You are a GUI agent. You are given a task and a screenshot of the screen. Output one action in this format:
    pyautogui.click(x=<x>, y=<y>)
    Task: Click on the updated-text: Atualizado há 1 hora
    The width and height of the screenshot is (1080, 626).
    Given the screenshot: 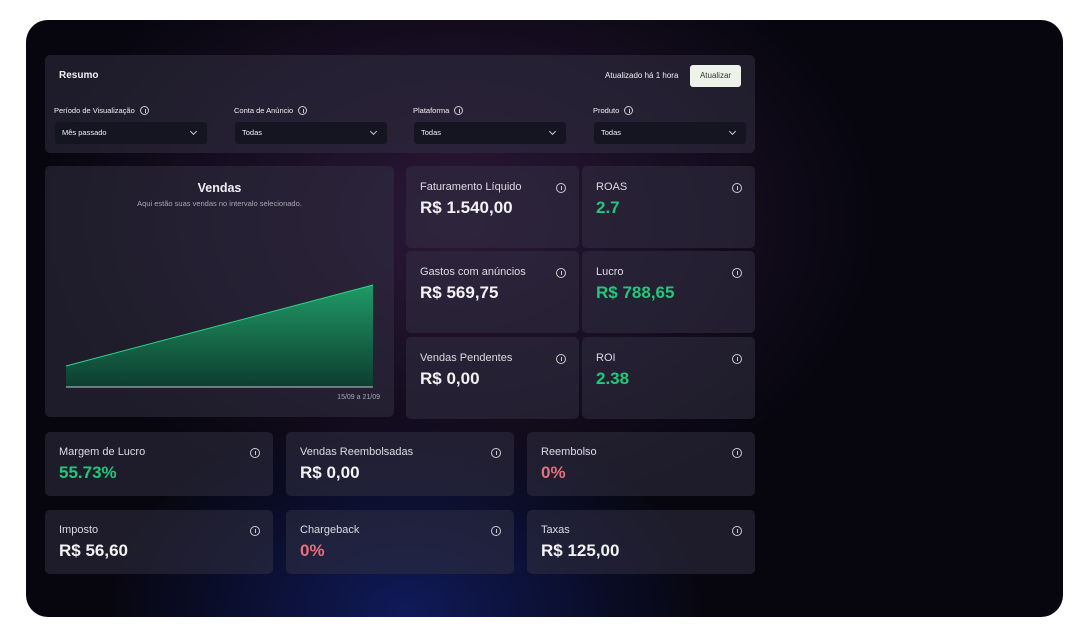 What is the action you would take?
    pyautogui.click(x=642, y=75)
    